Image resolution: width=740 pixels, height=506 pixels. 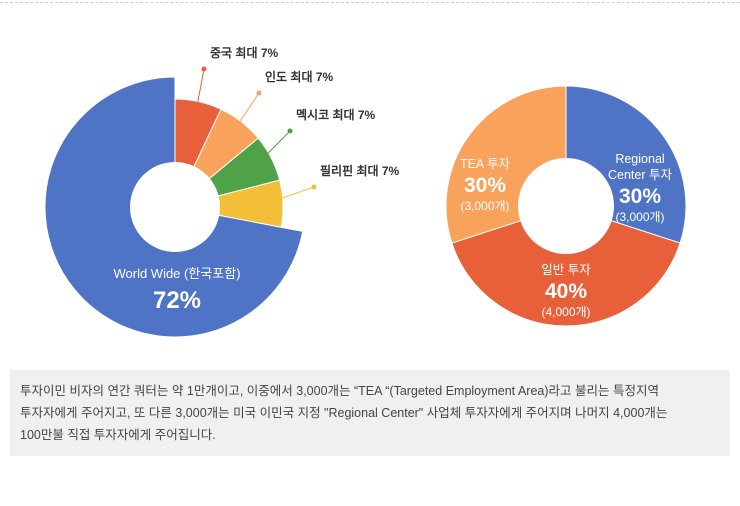 What do you see at coordinates (336, 114) in the screenshot?
I see `callout-label: 멕시코 최대 7%` at bounding box center [336, 114].